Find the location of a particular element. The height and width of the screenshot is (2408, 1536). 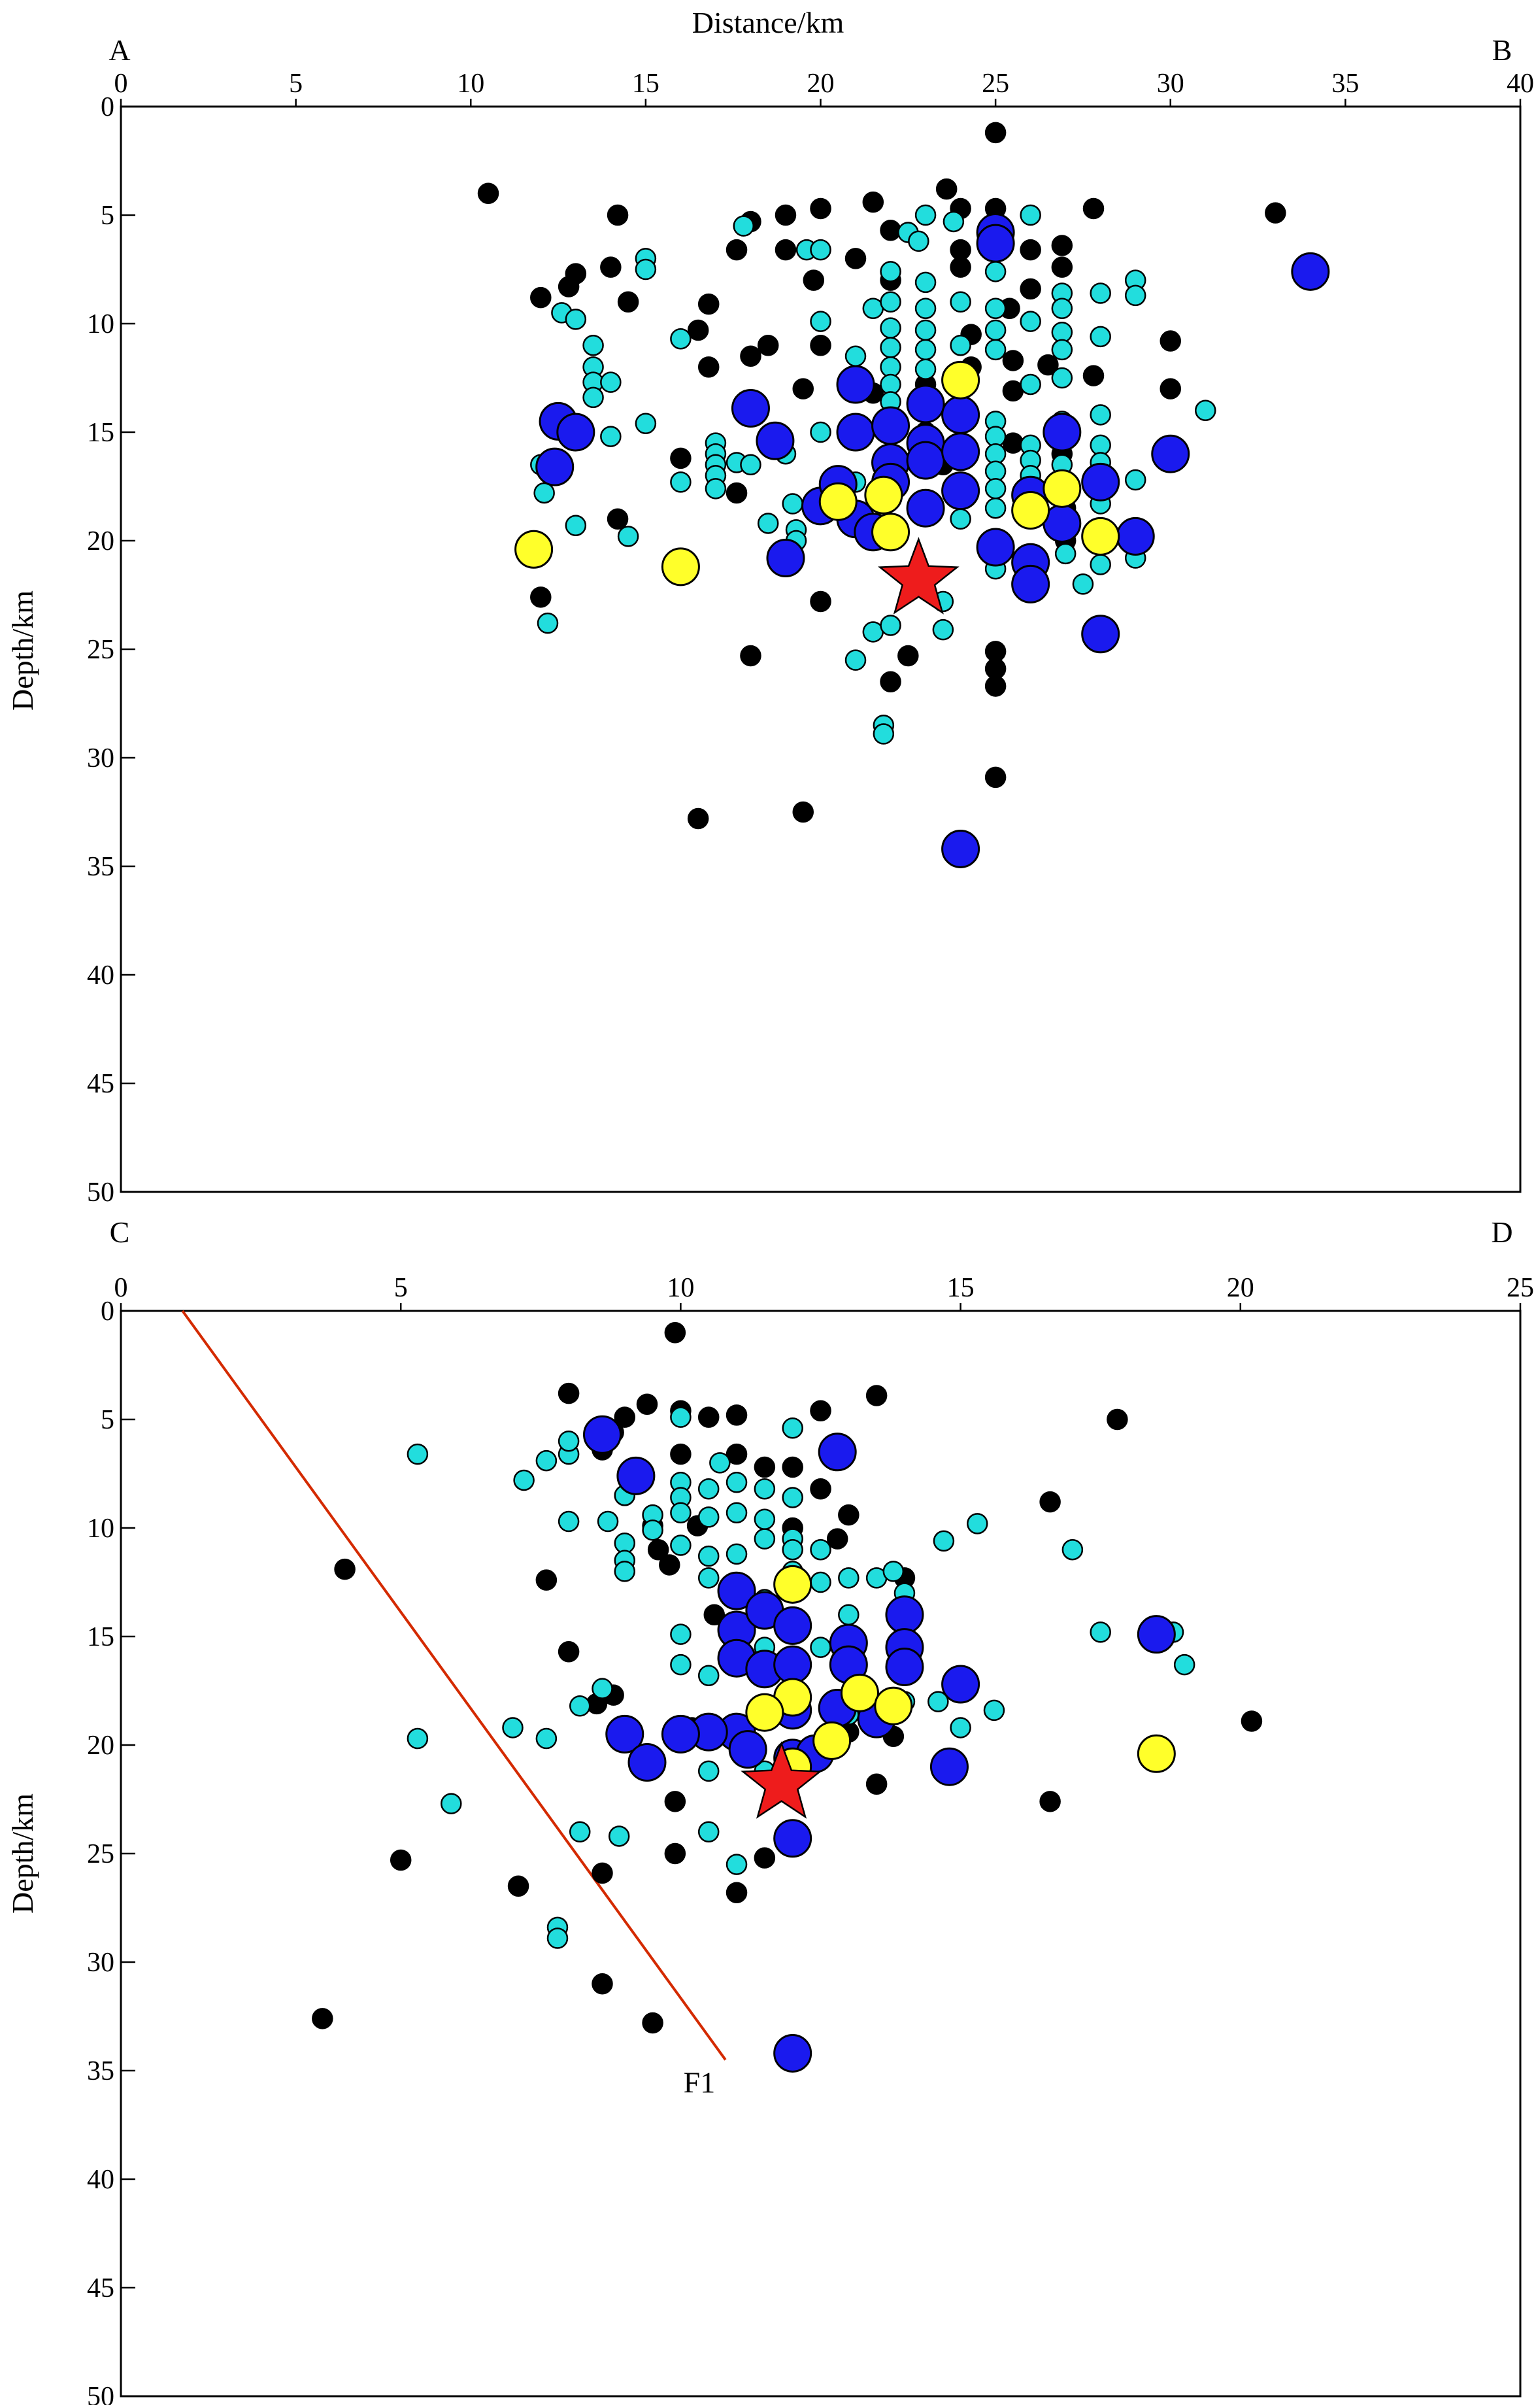

y-tick-label: 30 is located at coordinates (100, 1963).